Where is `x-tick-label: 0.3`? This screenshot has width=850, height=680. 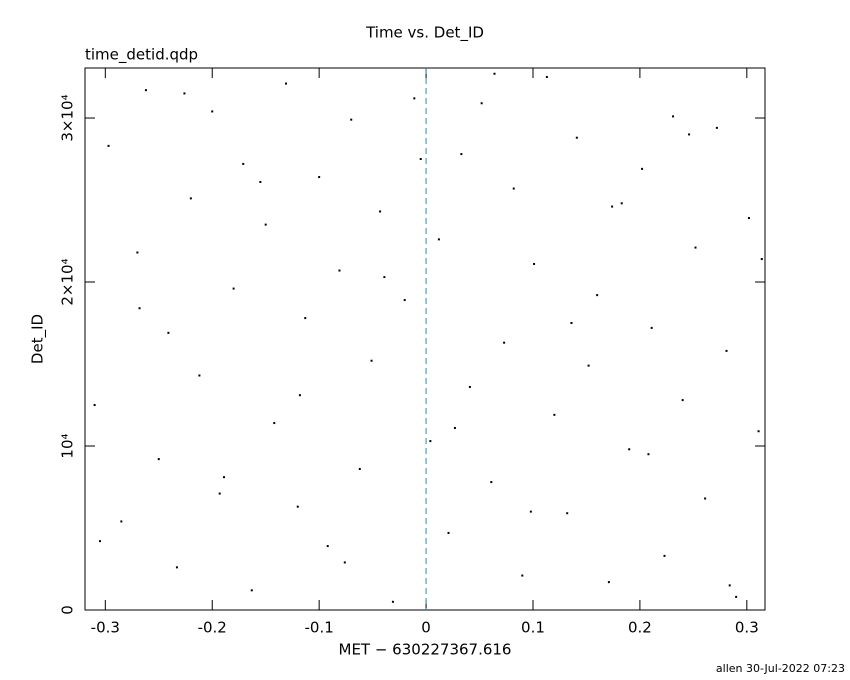 x-tick-label: 0.3 is located at coordinates (747, 628).